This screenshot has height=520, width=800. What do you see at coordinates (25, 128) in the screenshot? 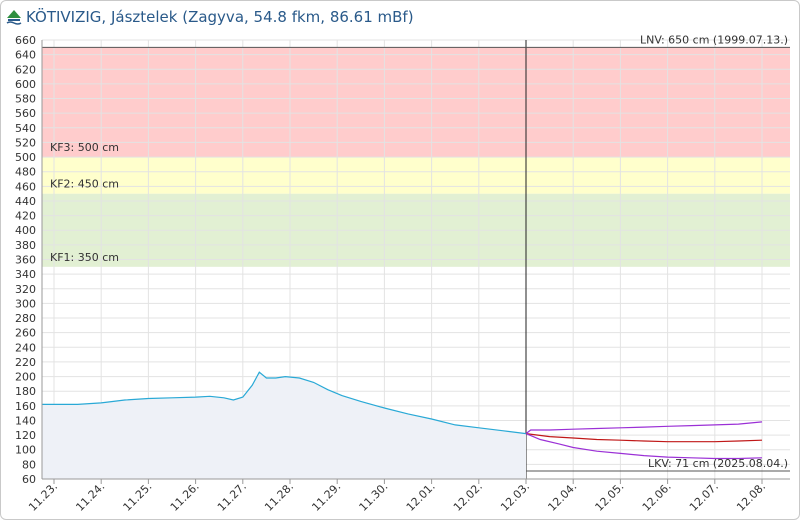
I see `y-tick-label: 540` at bounding box center [25, 128].